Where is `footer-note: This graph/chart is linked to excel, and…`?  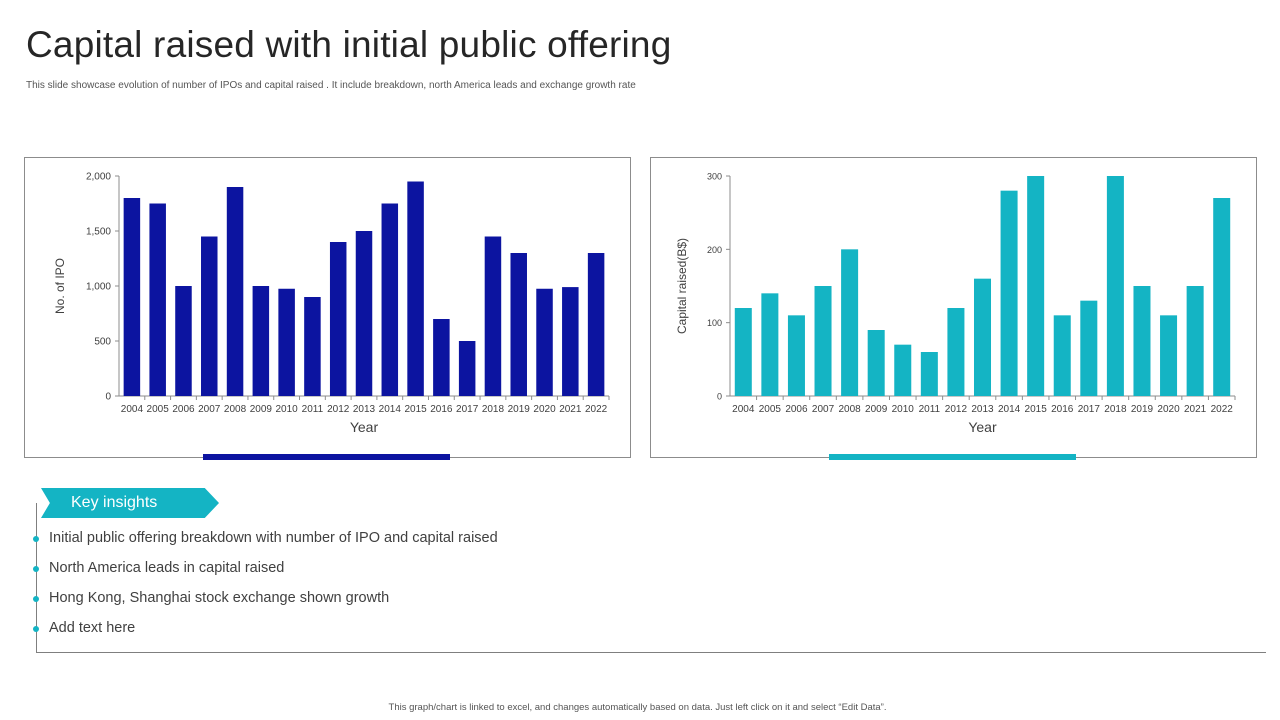 footer-note: This graph/chart is linked to excel, and… is located at coordinates (637, 707).